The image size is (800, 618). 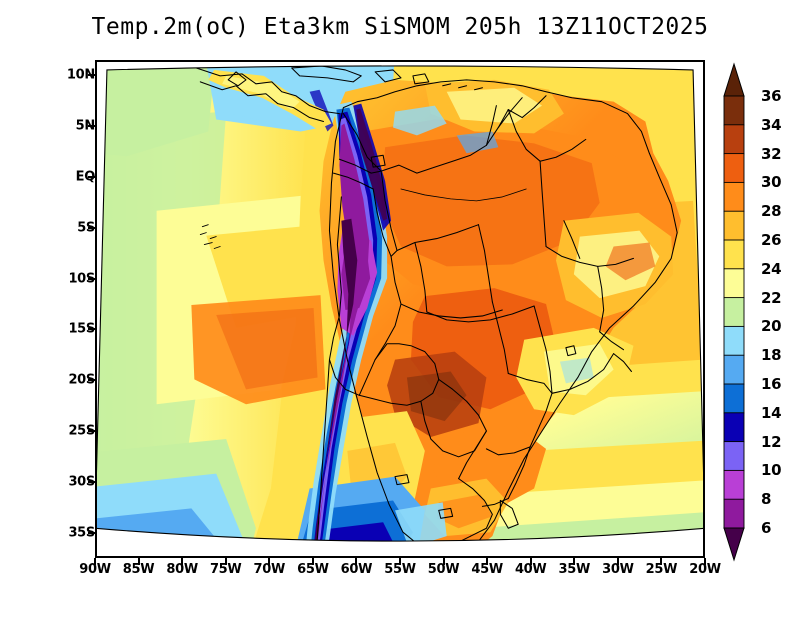 What do you see at coordinates (385, 222) in the screenshot?
I see `border-peru-colombia` at bounding box center [385, 222].